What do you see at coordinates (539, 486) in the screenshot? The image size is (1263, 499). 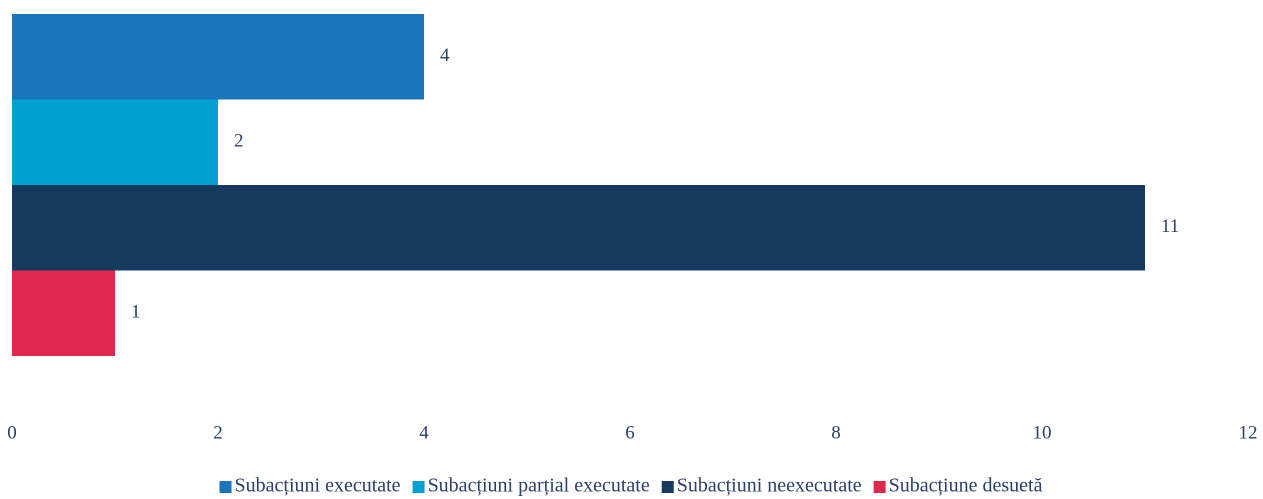 I see `legend-label: Subacțiuni parțial executate` at bounding box center [539, 486].